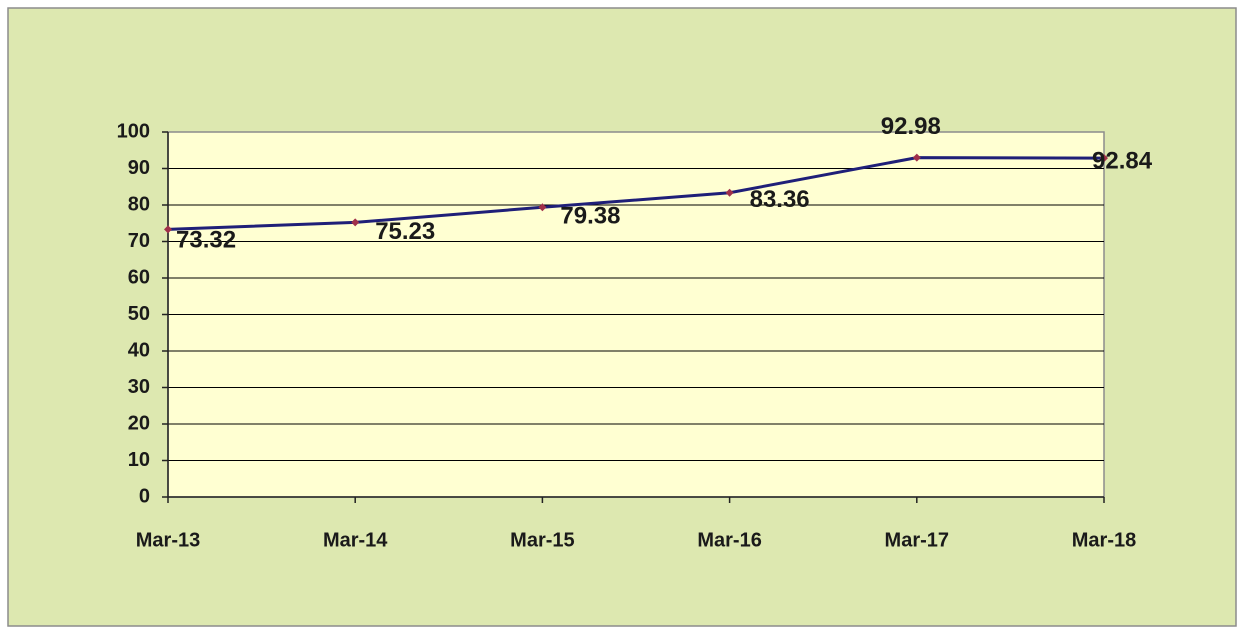 The image size is (1244, 634). Describe the element at coordinates (139, 204) in the screenshot. I see `y-tick-label: 80` at that location.